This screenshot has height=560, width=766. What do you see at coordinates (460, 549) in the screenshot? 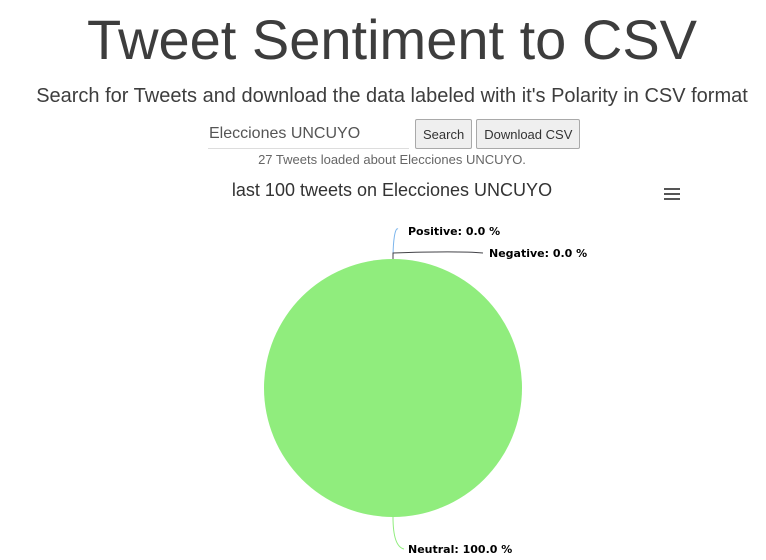
I see `data-label-neutral: Neutral: 100.0 %` at bounding box center [460, 549].